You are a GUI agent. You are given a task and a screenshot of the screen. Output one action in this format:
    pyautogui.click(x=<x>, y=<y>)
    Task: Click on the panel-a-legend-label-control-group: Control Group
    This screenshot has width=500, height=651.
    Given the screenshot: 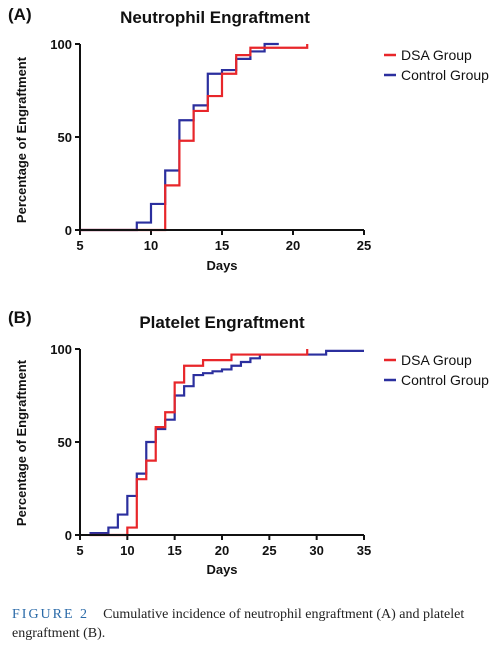 What is the action you would take?
    pyautogui.click(x=445, y=75)
    